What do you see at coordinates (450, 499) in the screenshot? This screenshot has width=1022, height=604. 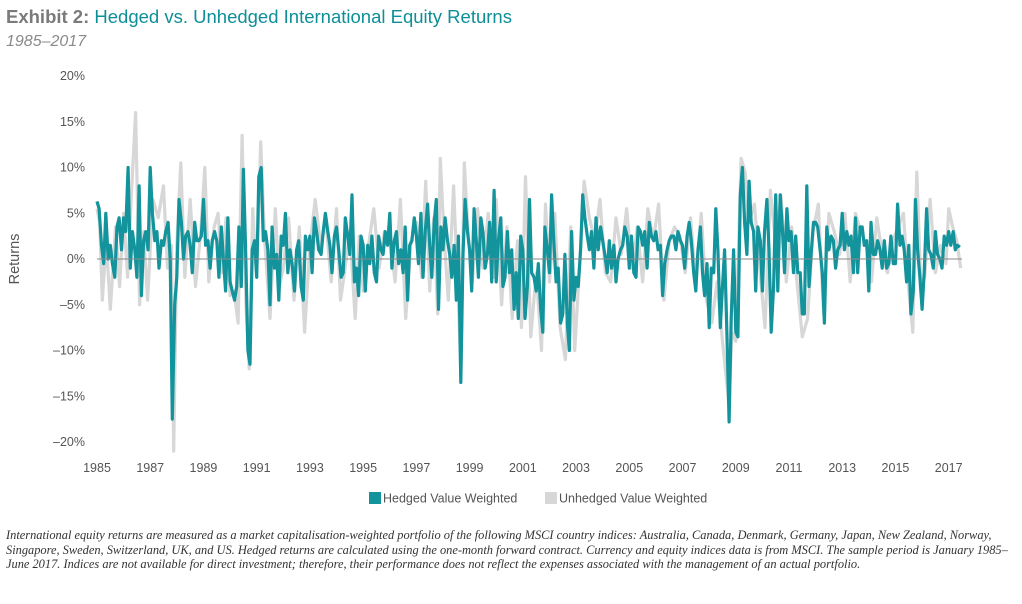 I see `hedged-legend-label: Hedged Value Weighted` at bounding box center [450, 499].